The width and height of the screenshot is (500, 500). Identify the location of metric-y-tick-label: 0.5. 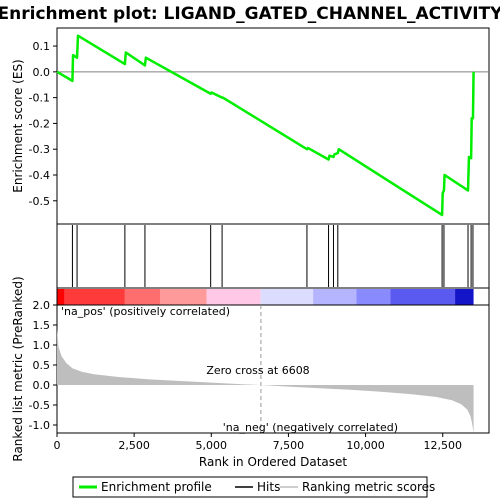
(42, 365).